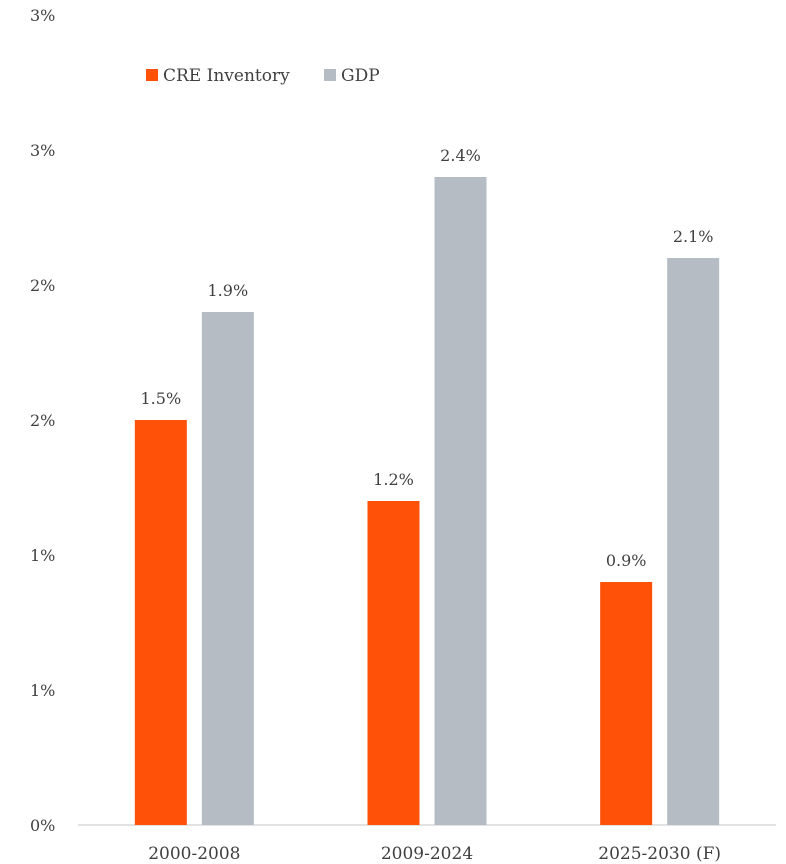 The width and height of the screenshot is (786, 864). I want to click on legend: CRE Inventory GDP, so click(263, 76).